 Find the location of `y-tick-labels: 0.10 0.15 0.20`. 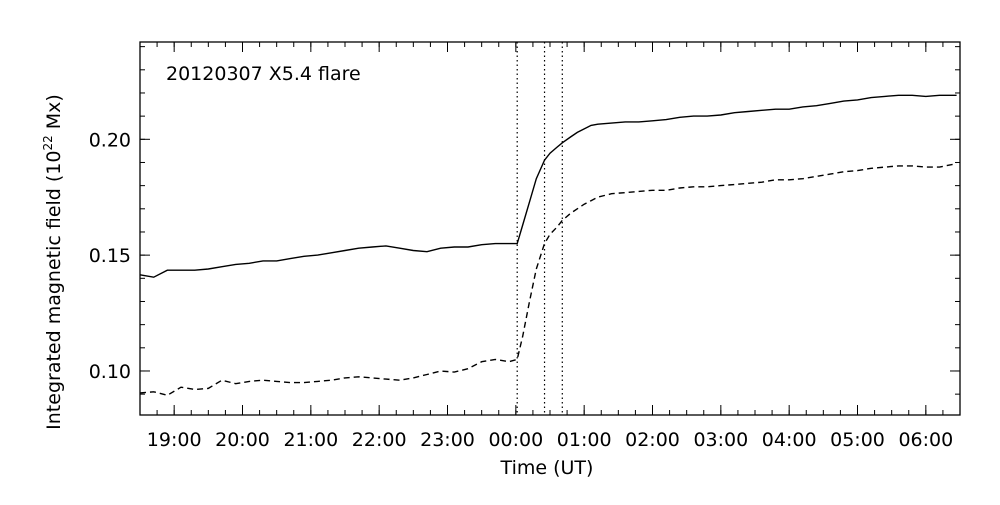

y-tick-labels: 0.10 0.15 0.20 is located at coordinates (110, 256).